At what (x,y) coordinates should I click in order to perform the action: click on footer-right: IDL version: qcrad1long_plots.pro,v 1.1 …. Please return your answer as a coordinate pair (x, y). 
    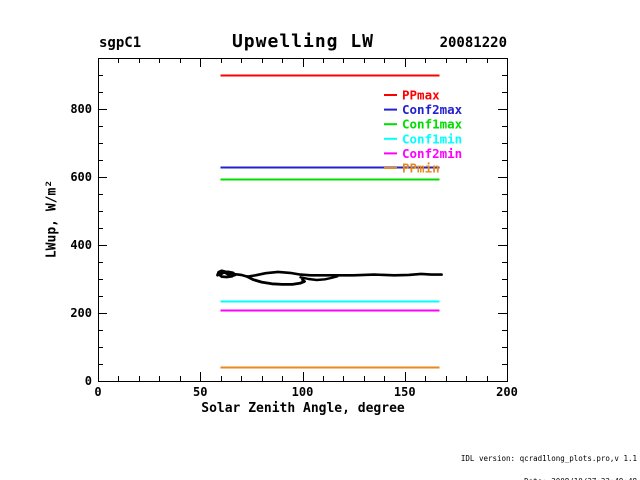
    Looking at the image, I should click on (519, 460).